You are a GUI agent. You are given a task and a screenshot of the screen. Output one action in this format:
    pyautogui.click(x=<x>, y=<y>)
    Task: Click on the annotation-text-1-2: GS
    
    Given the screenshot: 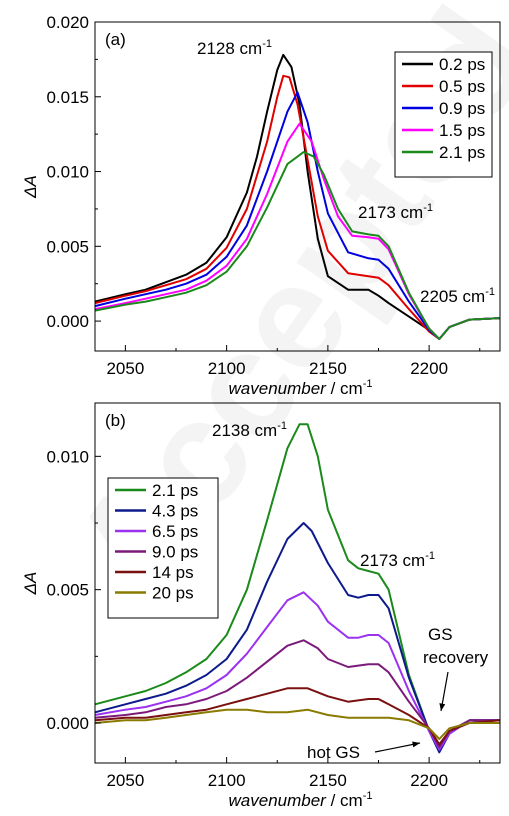 What is the action you would take?
    pyautogui.click(x=440, y=634)
    